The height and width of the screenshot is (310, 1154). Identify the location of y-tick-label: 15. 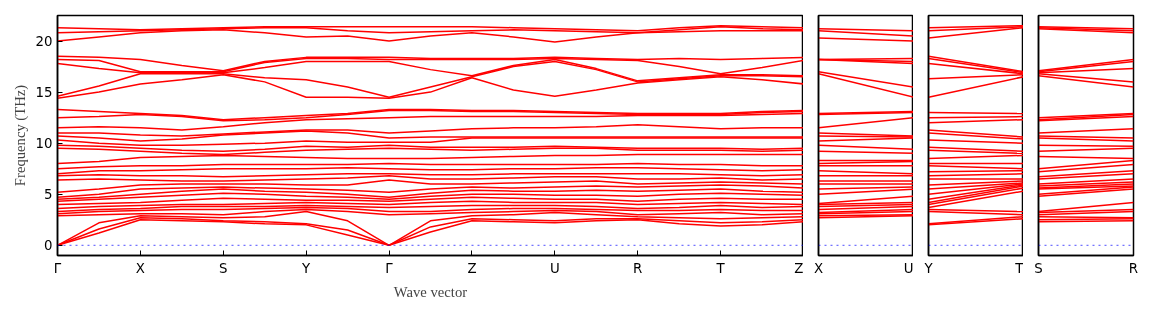
(44, 93).